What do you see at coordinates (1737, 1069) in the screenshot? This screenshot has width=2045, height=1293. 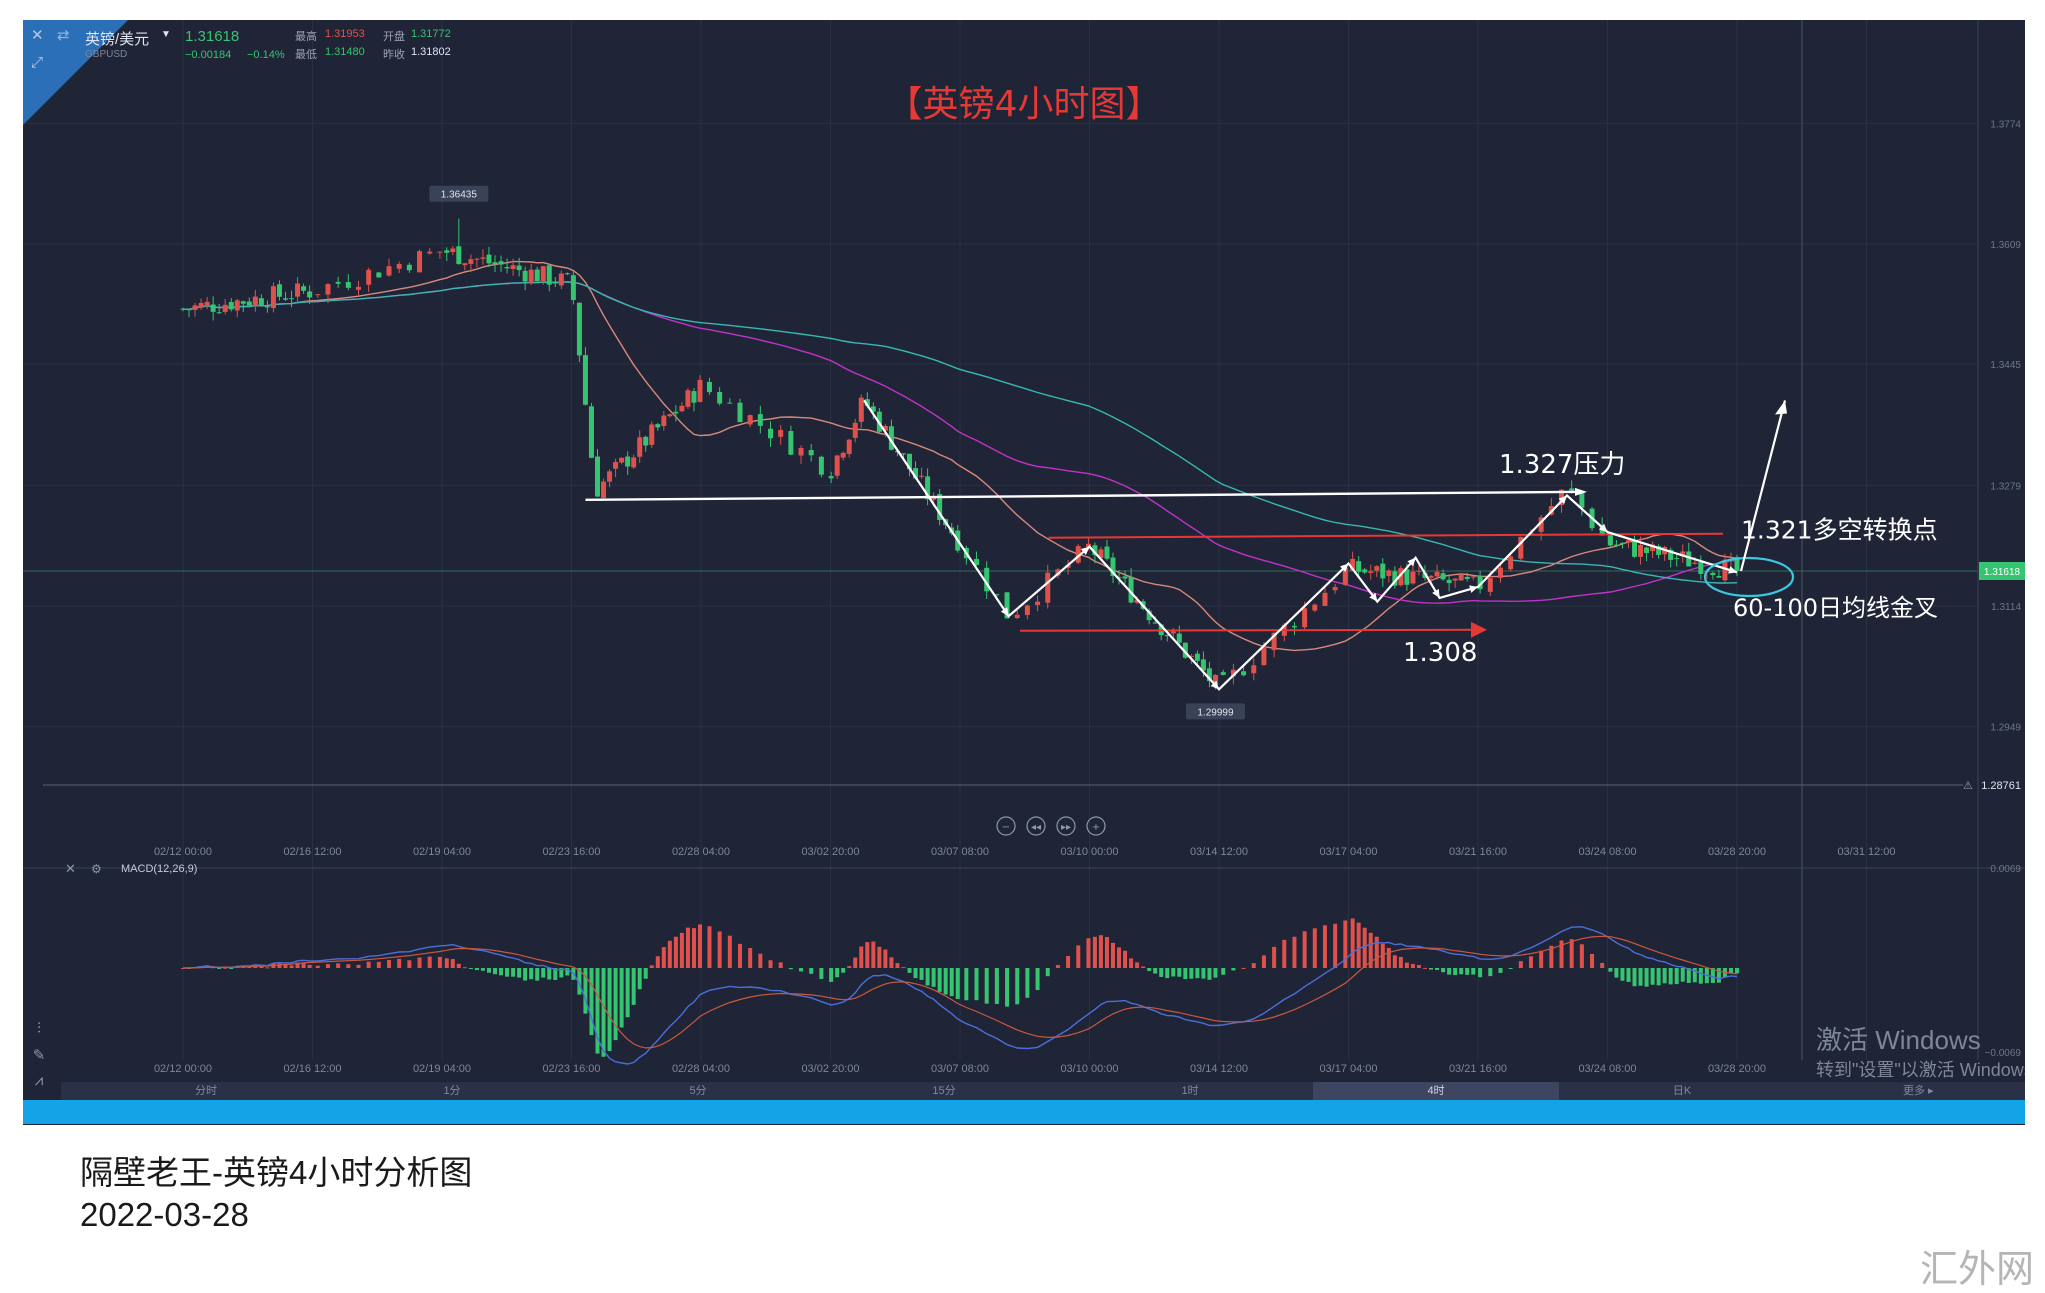 I see `macd-x-tick-label: 03/28 20:00` at bounding box center [1737, 1069].